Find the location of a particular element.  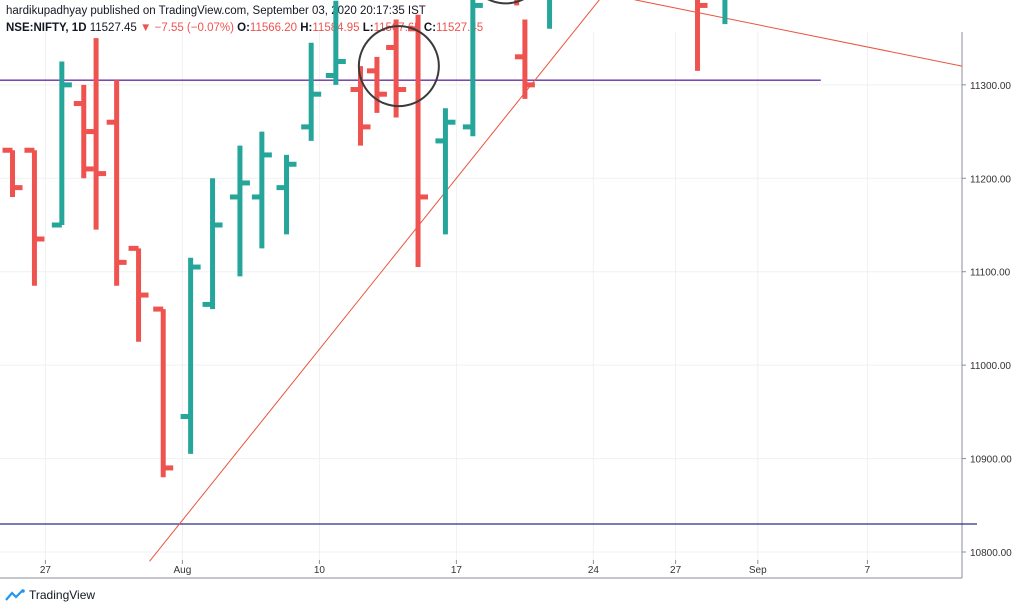

x-tick-label: Sep is located at coordinates (758, 570).